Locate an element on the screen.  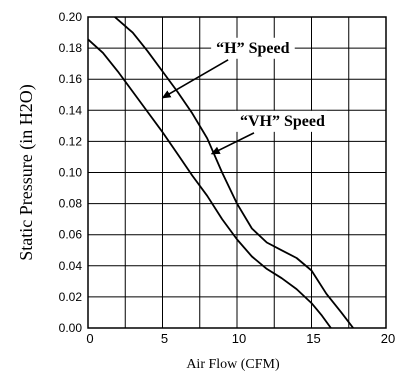
y-tick-label: 0.14 is located at coordinates (71, 110).